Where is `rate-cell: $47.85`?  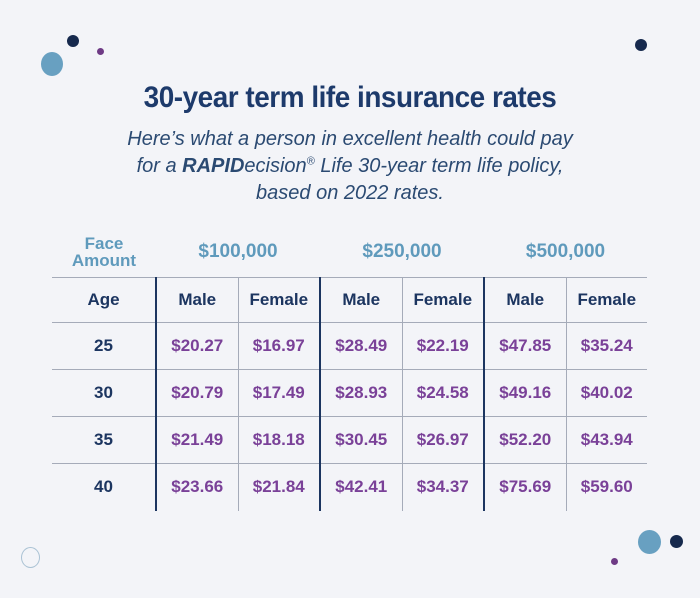
rate-cell: $47.85 is located at coordinates (524, 346).